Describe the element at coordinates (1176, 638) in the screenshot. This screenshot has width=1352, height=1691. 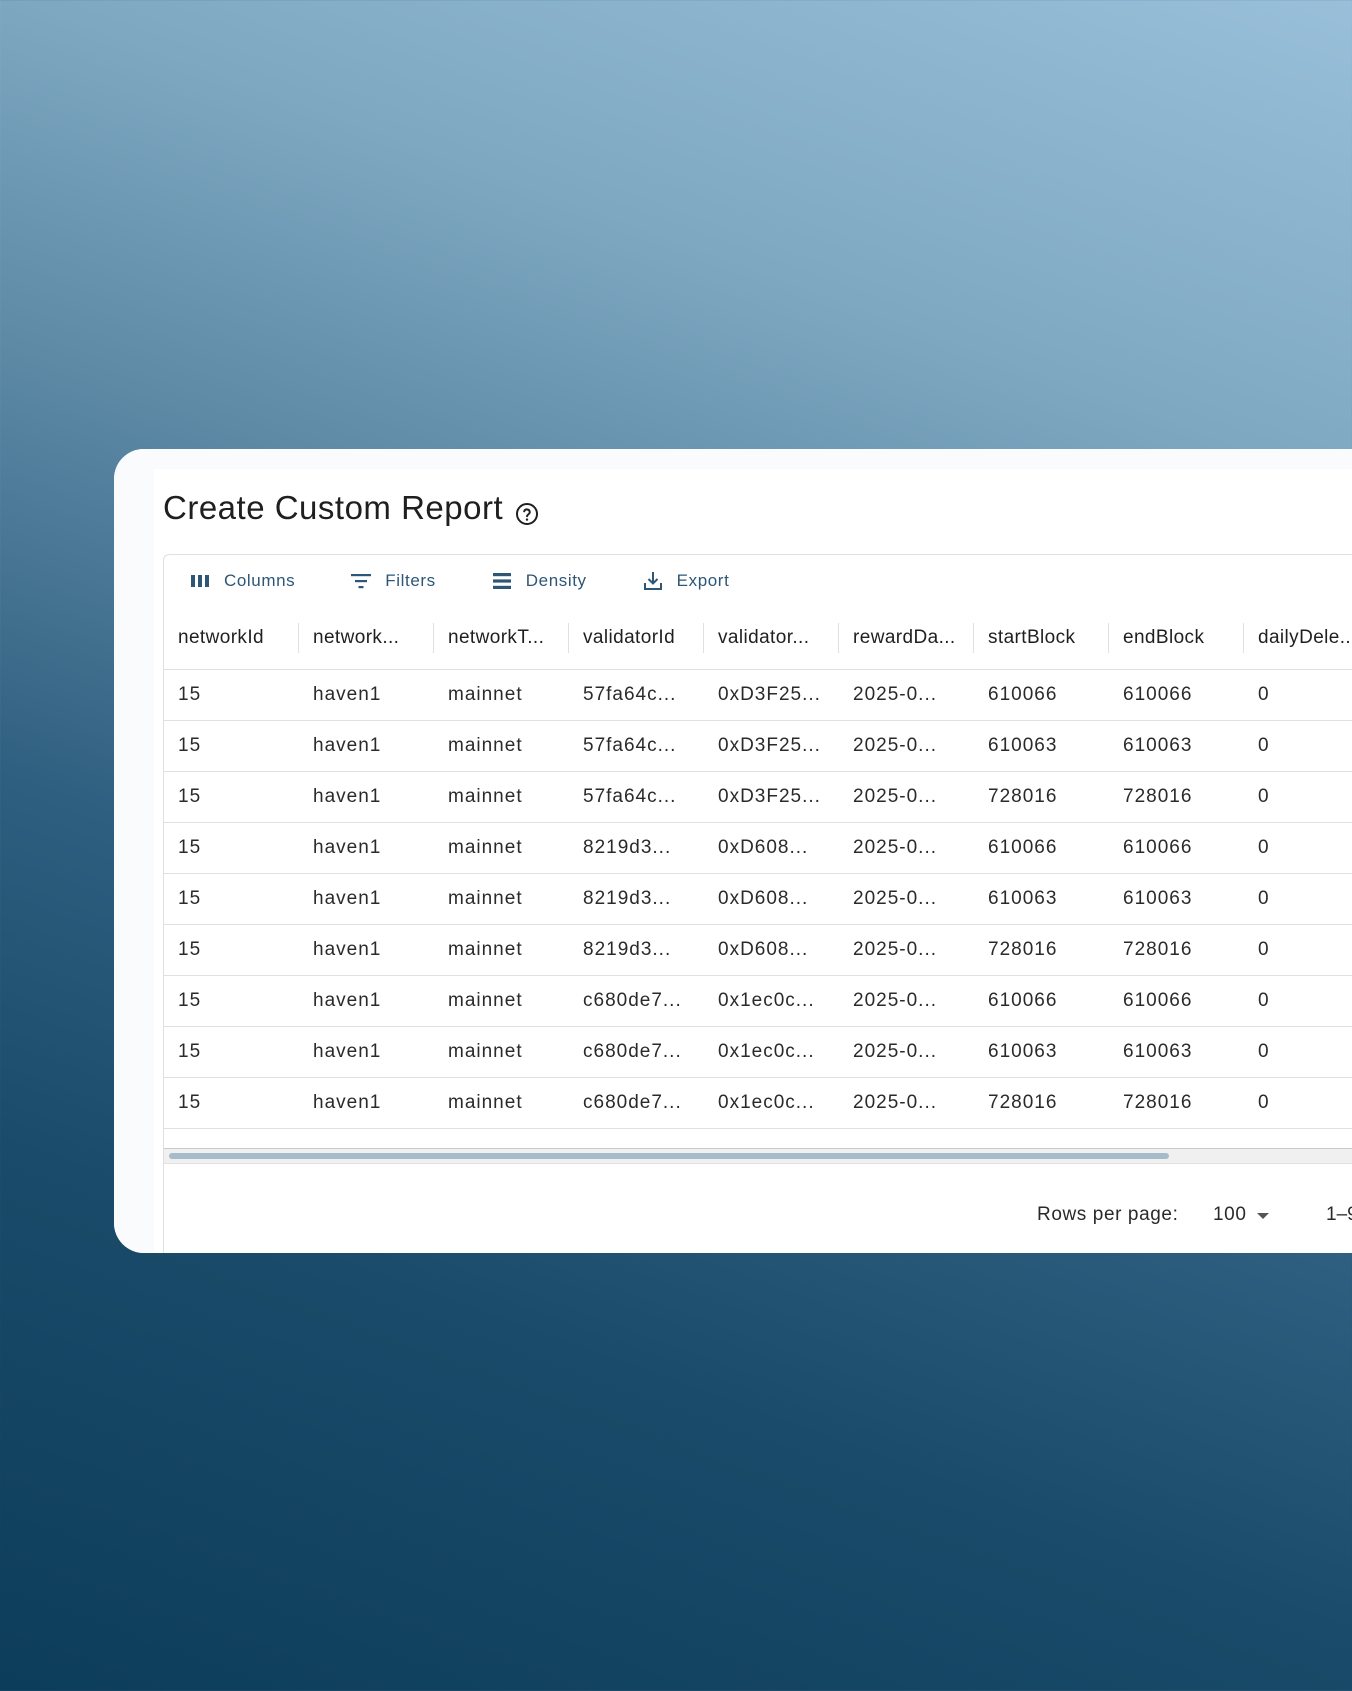
I see `column-header: endBlock` at that location.